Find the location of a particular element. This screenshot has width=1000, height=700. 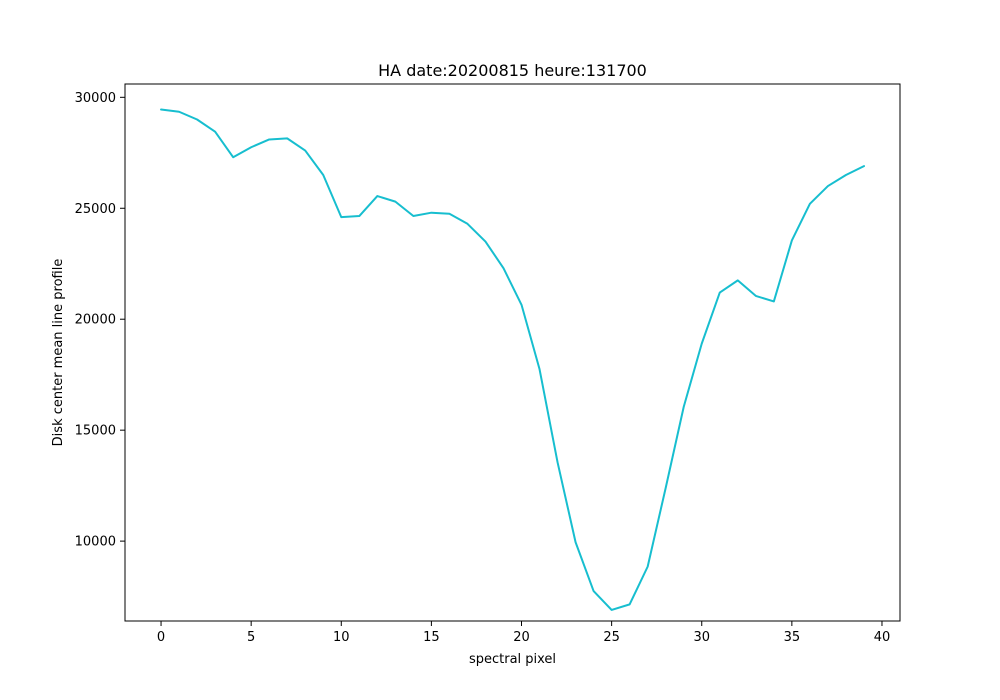

x-tick-label: 30 is located at coordinates (701, 637).